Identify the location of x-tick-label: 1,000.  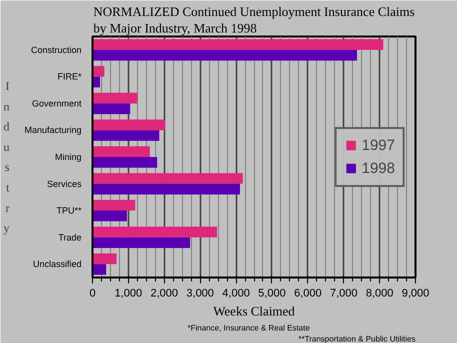
(128, 294).